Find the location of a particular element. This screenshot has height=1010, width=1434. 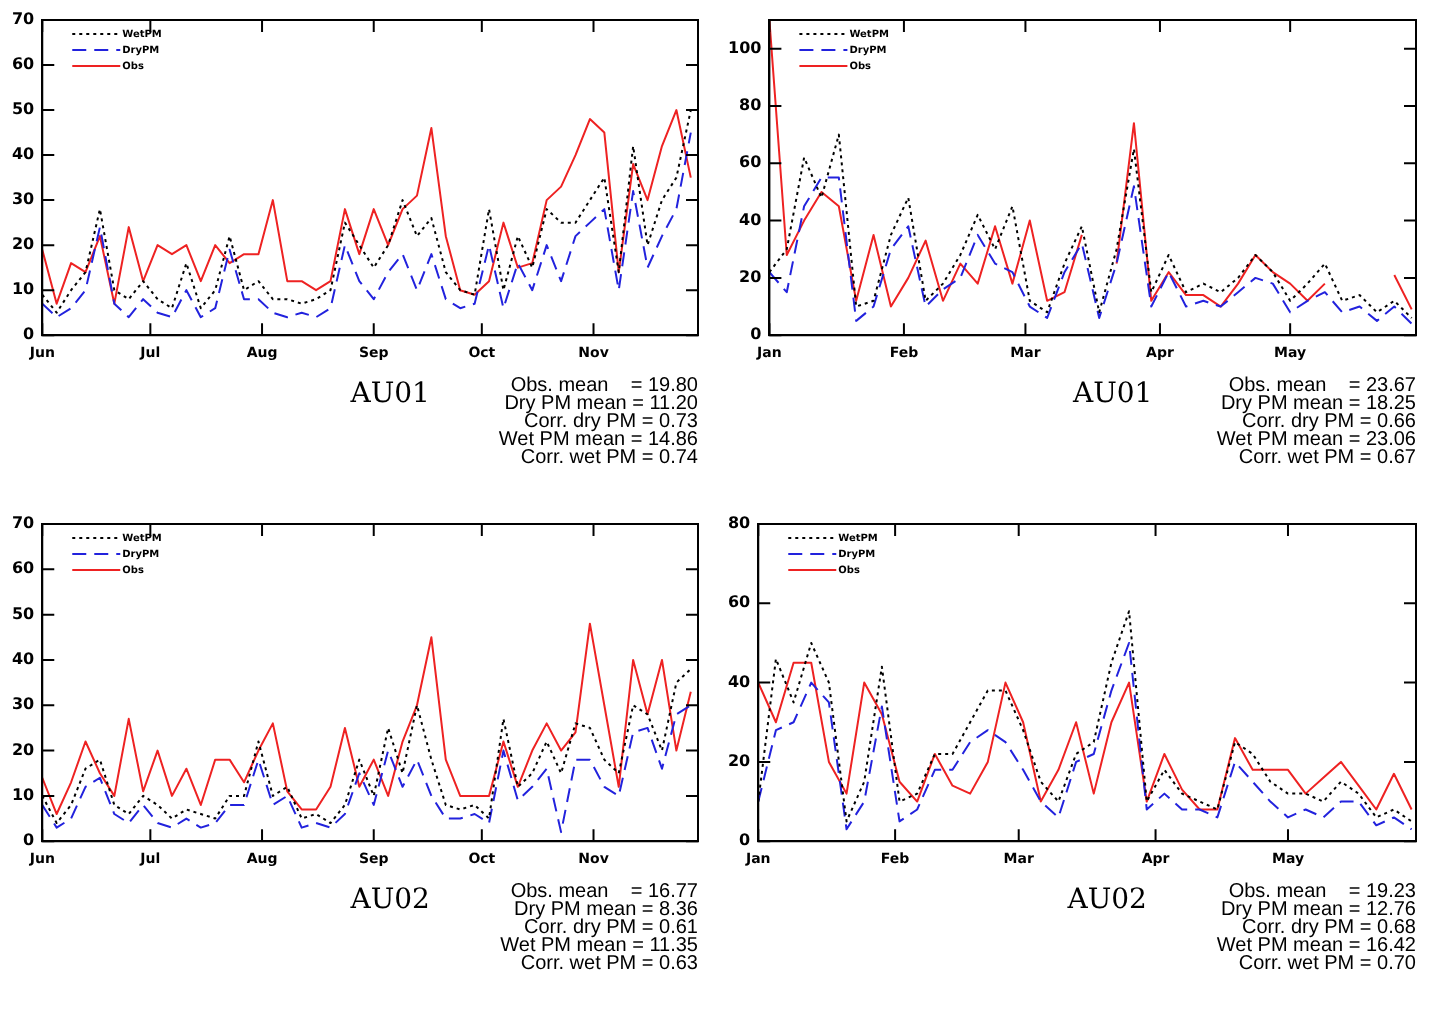

text: Obs. mean = 19.23 is located at coordinates (1322, 891).